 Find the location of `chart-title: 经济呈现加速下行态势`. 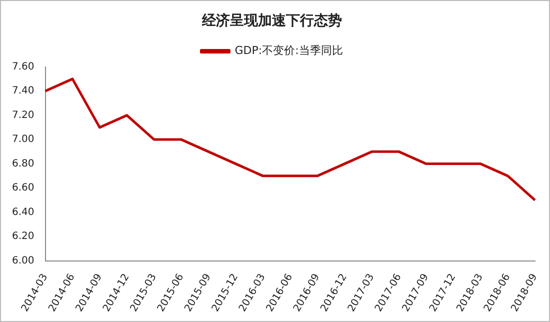

chart-title: 经济呈现加速下行态势 is located at coordinates (271, 21).